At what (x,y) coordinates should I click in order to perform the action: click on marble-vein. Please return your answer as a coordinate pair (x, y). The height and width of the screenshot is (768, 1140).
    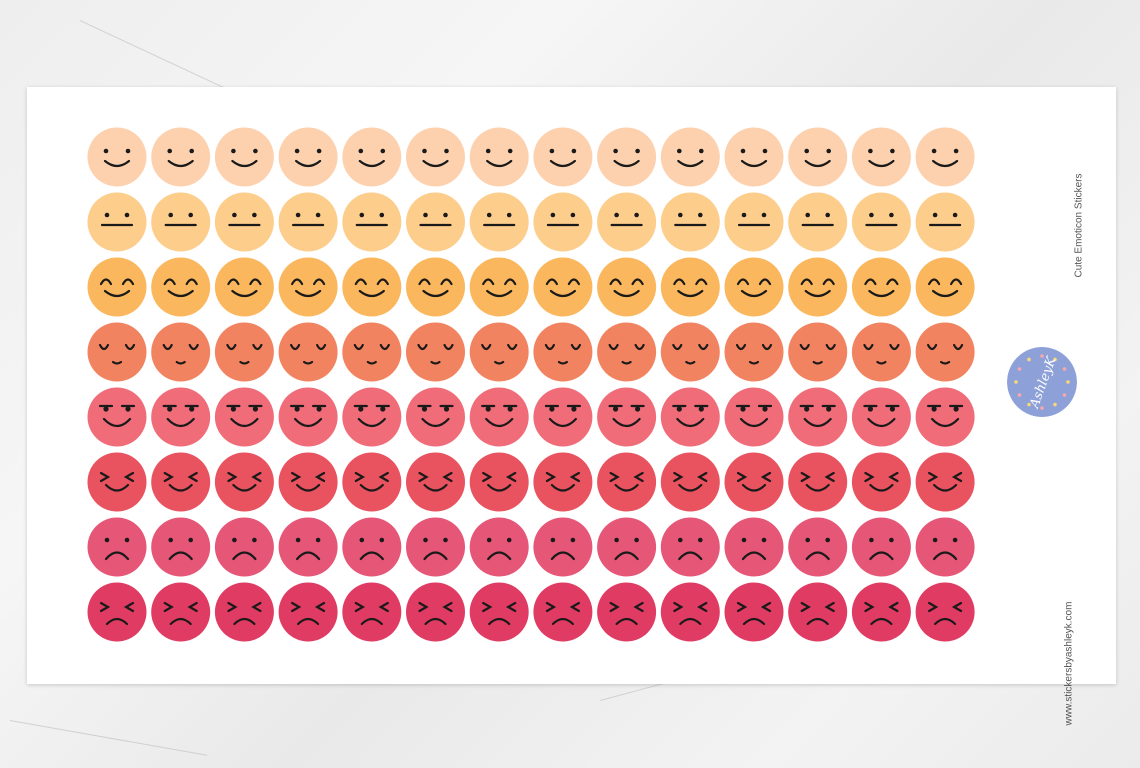
    Looking at the image, I should click on (108, 738).